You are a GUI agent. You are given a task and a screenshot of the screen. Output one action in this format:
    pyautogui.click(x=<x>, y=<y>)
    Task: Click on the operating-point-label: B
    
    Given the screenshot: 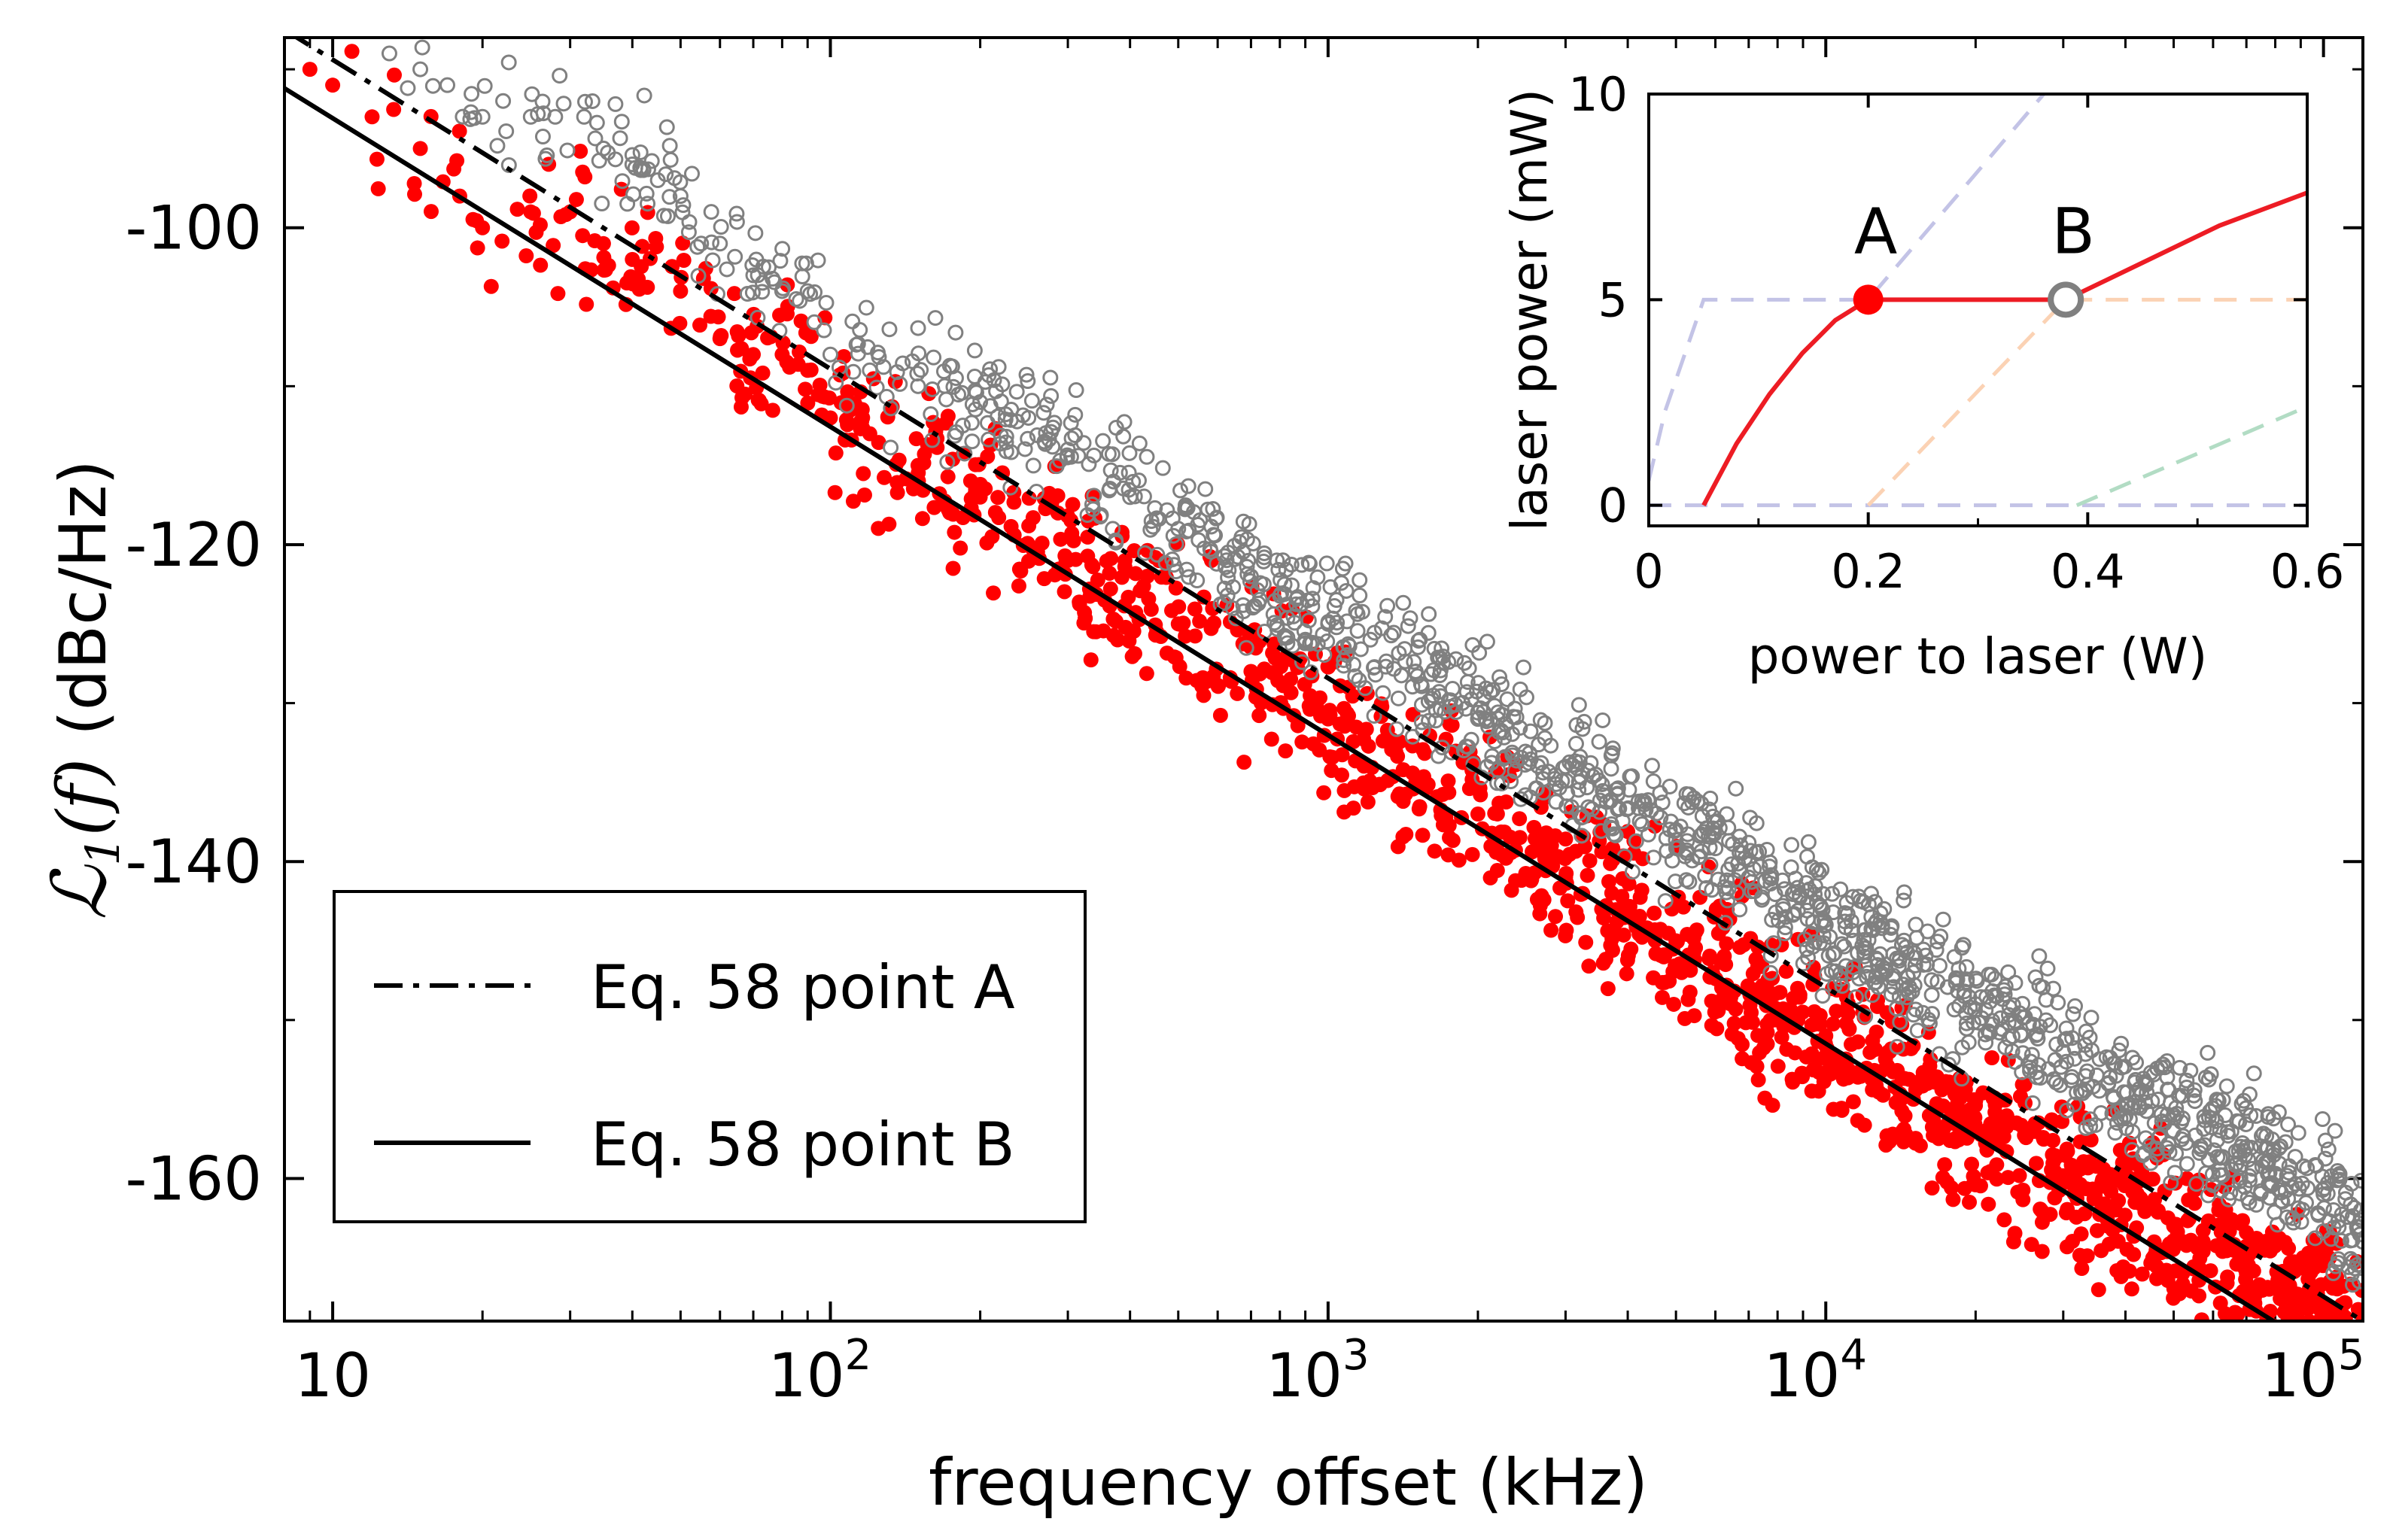 What is the action you would take?
    pyautogui.click(x=2073, y=231)
    